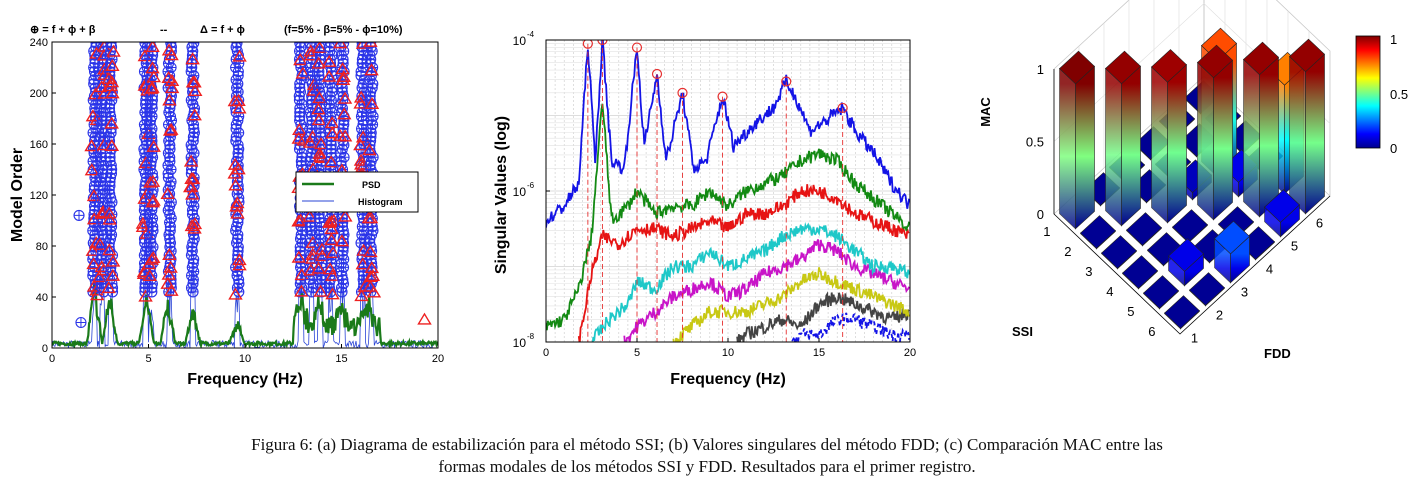 This screenshot has height=500, width=1414. Describe the element at coordinates (520, 41) in the screenshot. I see `panel-b-ytick-mantissa: 10` at that location.